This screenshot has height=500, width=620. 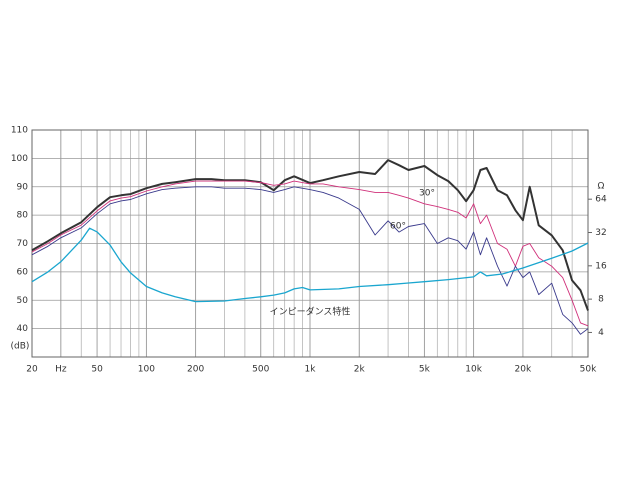 What do you see at coordinates (601, 187) in the screenshot?
I see `y2-axis-label: Ω` at bounding box center [601, 187].